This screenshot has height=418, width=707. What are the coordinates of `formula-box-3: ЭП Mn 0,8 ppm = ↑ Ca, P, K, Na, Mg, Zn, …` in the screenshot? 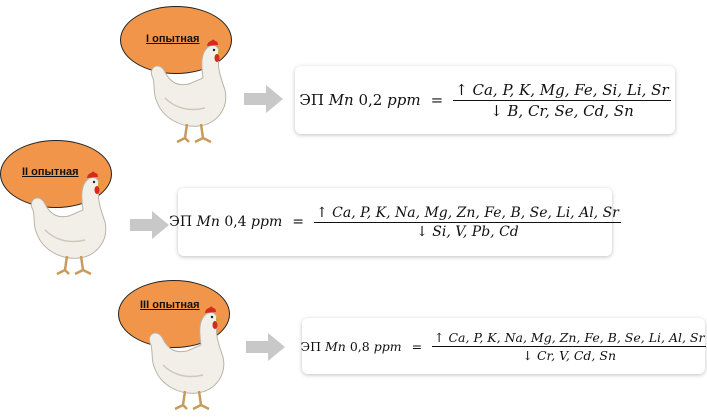 It's located at (504, 346).